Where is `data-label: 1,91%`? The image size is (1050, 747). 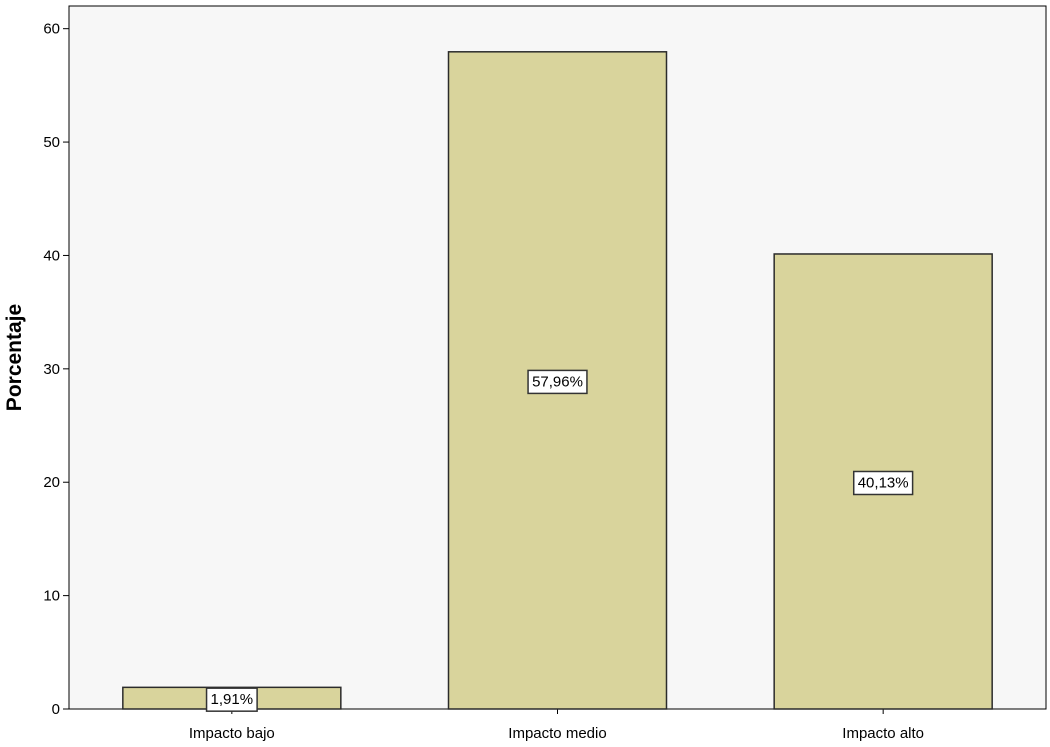 data-label: 1,91% is located at coordinates (231, 699).